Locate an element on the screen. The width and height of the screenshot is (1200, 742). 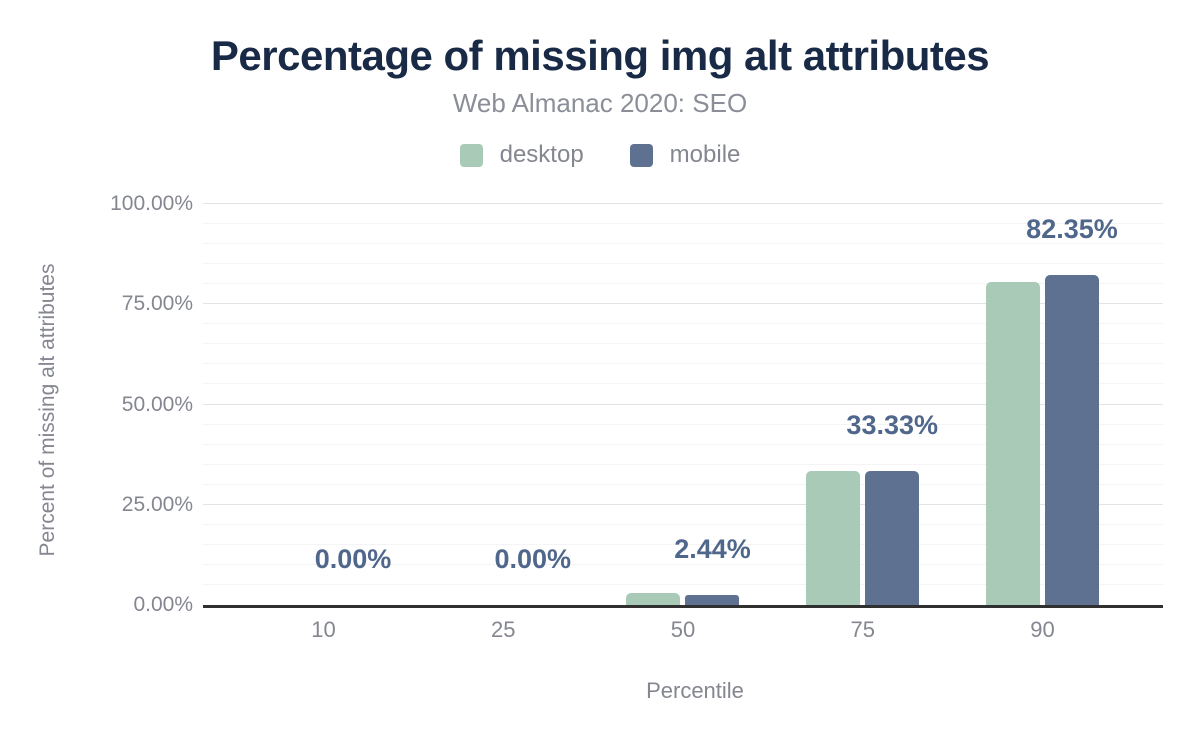
bar-desktop-p90 is located at coordinates (1012, 443).